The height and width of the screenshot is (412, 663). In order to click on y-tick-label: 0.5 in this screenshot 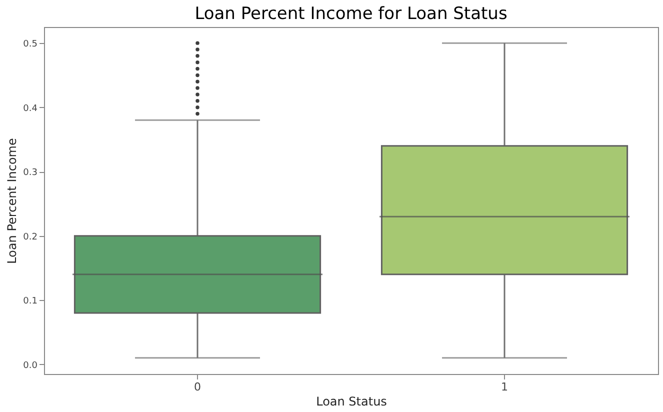, I will do `click(30, 45)`.